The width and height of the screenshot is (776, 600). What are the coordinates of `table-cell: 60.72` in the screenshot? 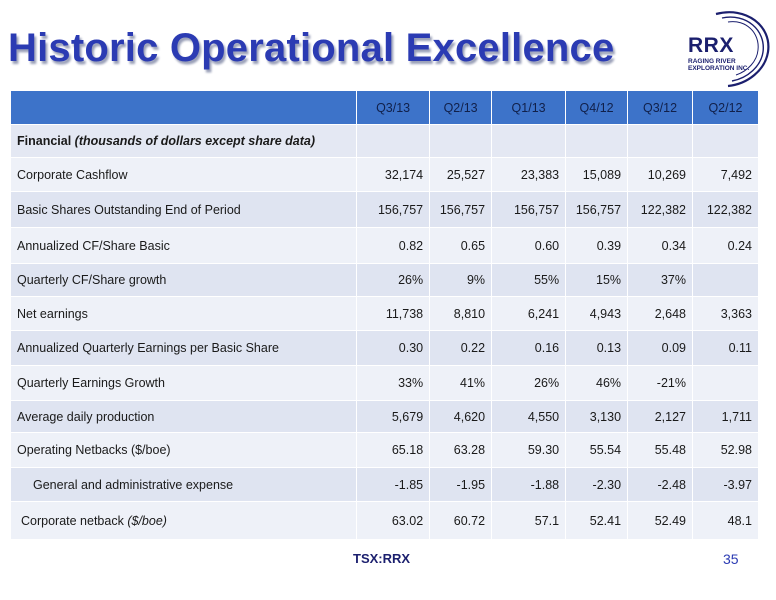 It's located at (461, 520).